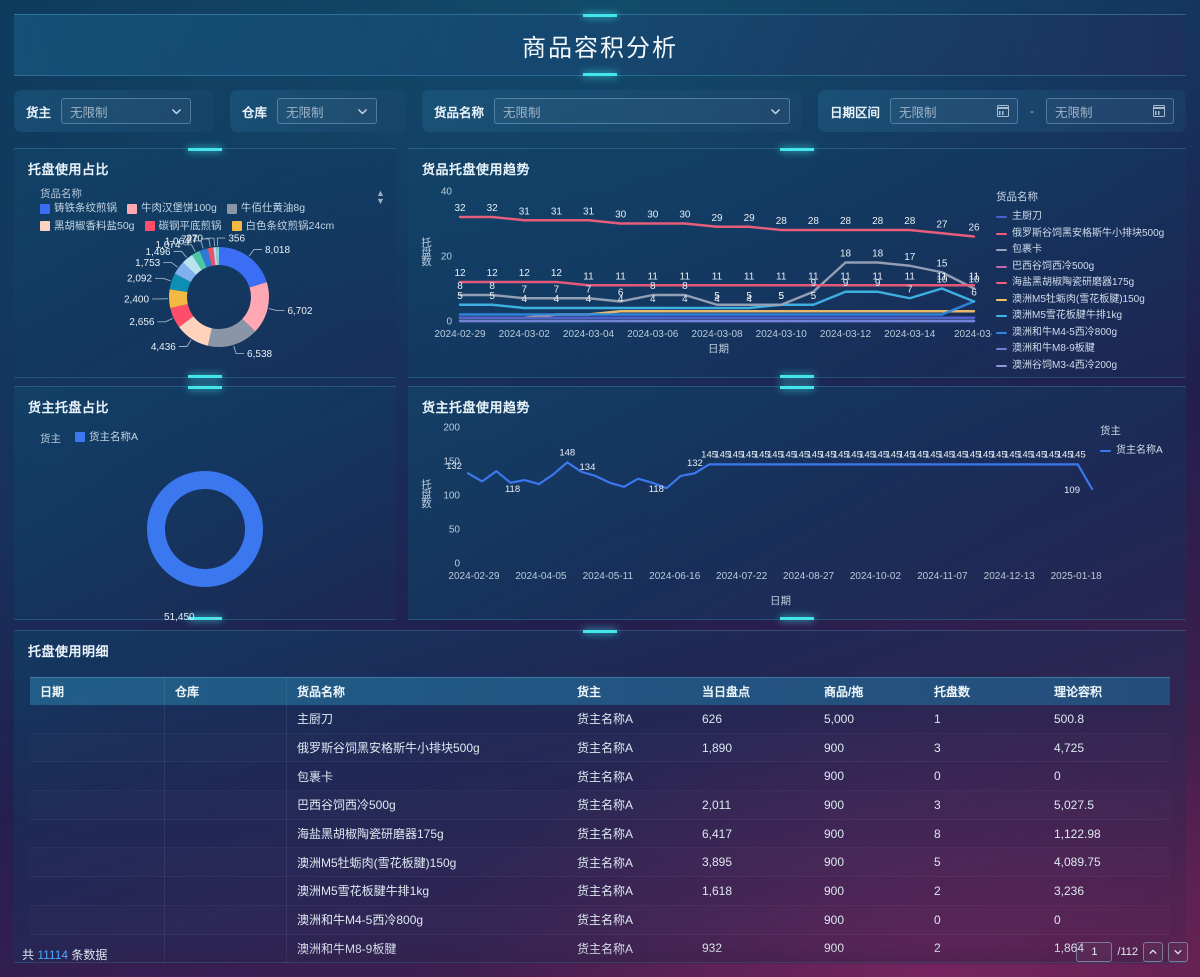 This screenshot has height=977, width=1200. I want to click on x-tick-label: 2024-05-11, so click(608, 576).